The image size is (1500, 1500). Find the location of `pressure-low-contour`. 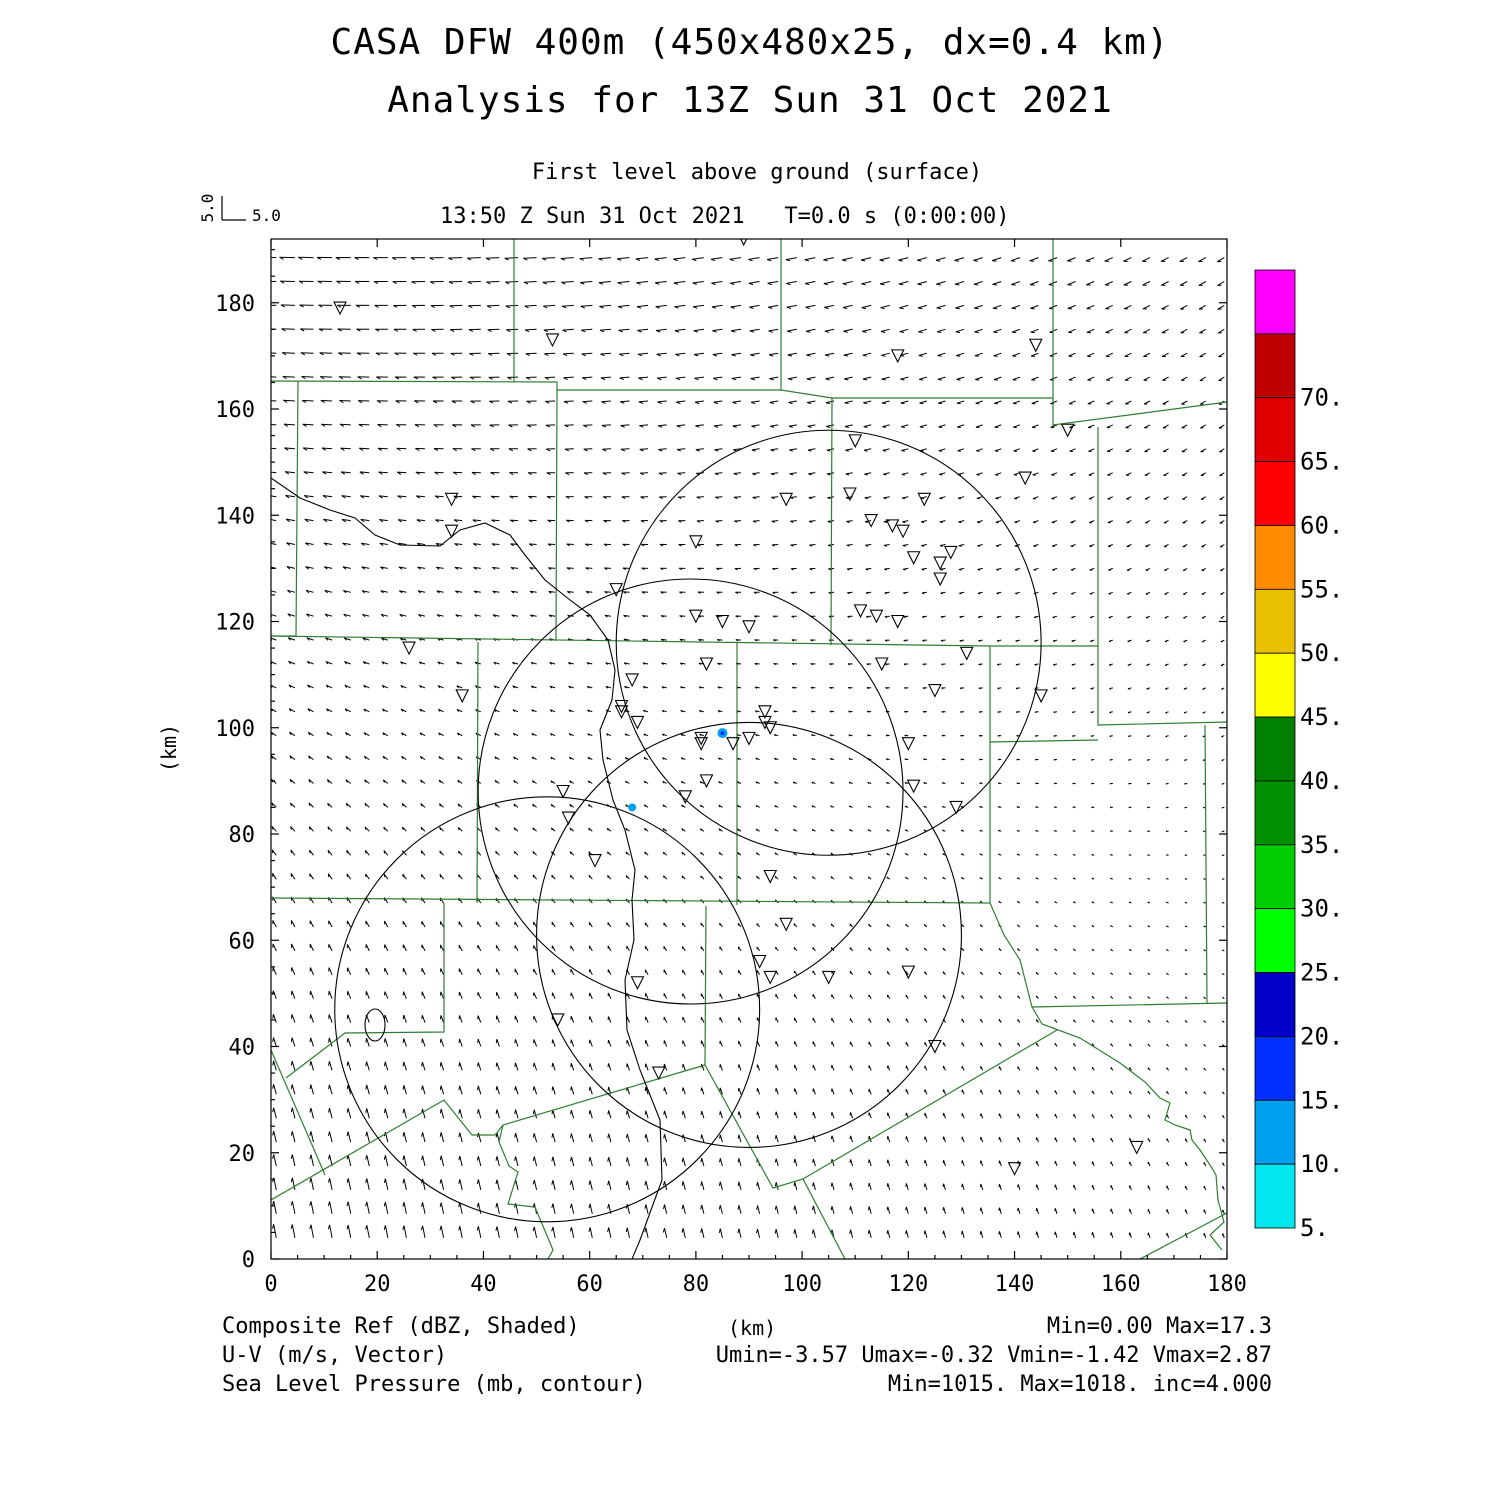

pressure-low-contour is located at coordinates (375, 1025).